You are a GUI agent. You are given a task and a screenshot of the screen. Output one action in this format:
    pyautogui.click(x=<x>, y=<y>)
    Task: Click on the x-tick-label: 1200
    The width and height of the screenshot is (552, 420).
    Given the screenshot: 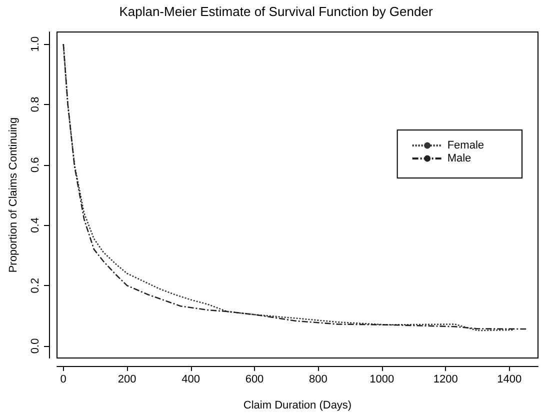 What is the action you would take?
    pyautogui.click(x=445, y=380)
    